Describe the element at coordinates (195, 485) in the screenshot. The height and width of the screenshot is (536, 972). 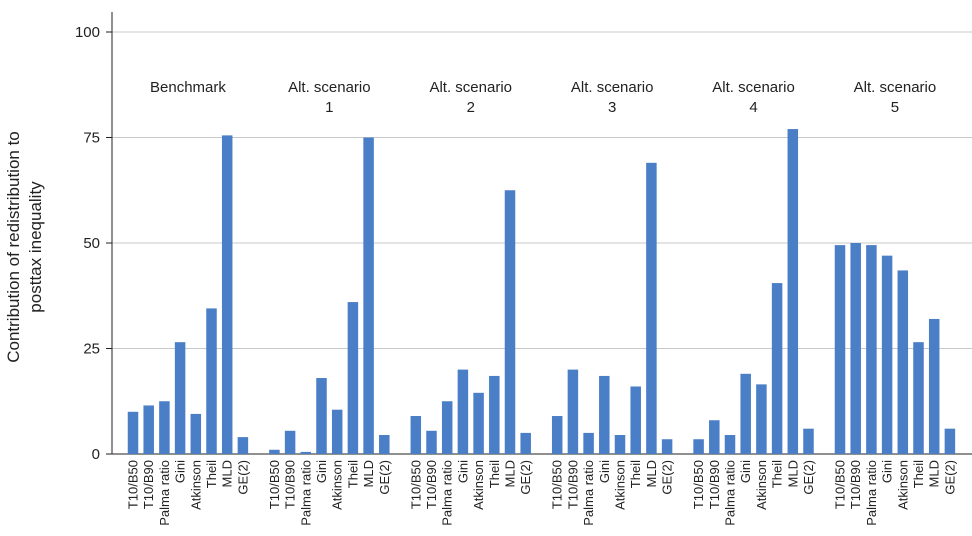
I see `category-label-benchmark-atkinson: Atkinson` at that location.